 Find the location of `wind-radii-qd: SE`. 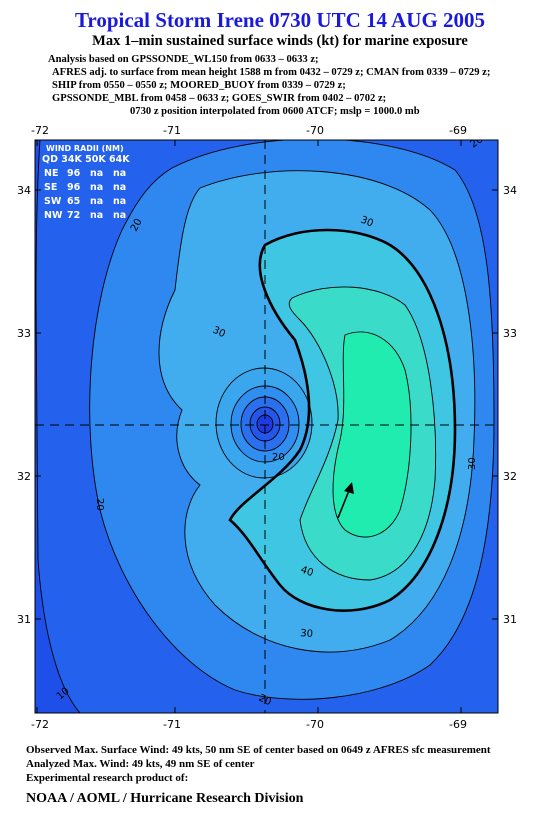

wind-radii-qd: SE is located at coordinates (50, 187).